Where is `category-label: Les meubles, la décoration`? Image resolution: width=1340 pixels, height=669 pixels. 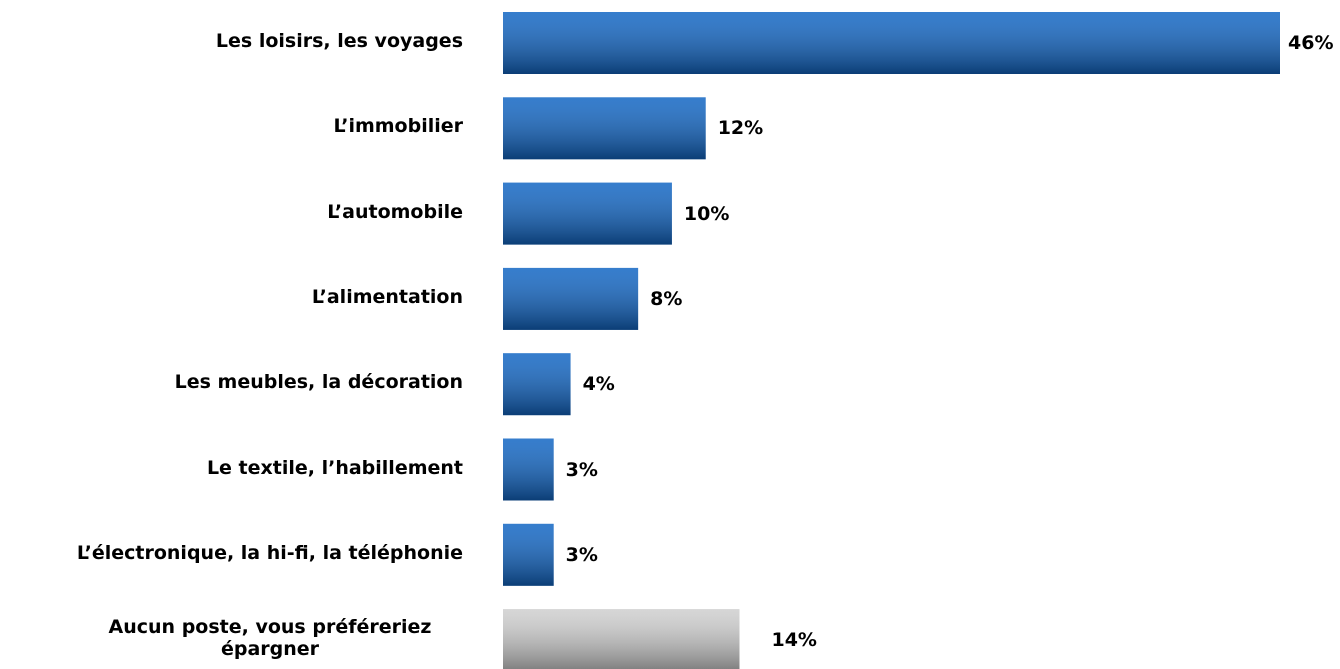 category-label: Les meubles, la décoration is located at coordinates (318, 382).